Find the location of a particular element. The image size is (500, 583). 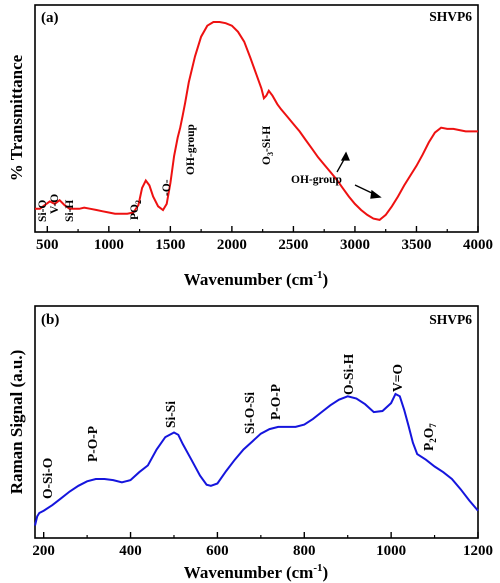

panel-b-y-axis-title: Raman Signal (a.u.) is located at coordinates (16, 422).